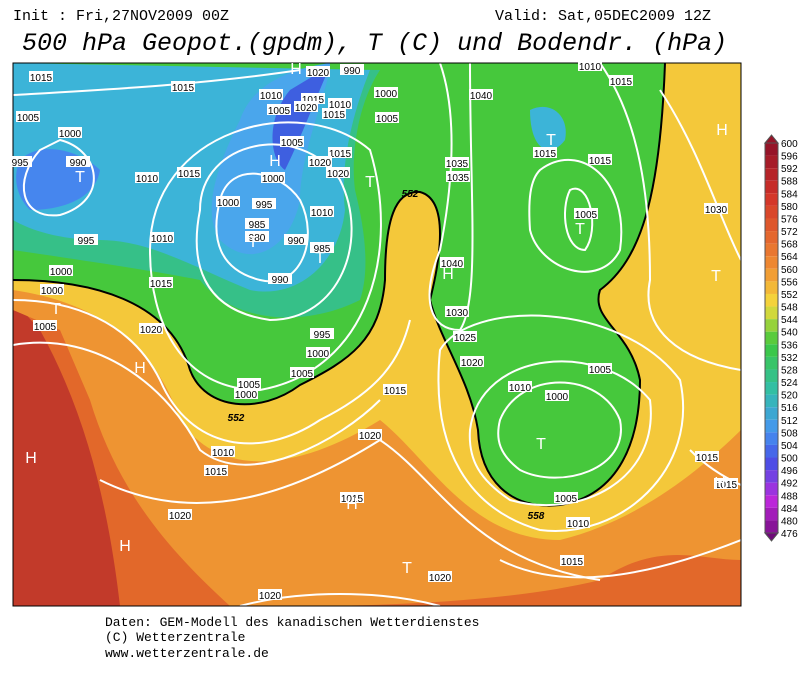 The width and height of the screenshot is (812, 676). Describe the element at coordinates (789, 358) in the screenshot. I see `colorbar-label: 532` at that location.